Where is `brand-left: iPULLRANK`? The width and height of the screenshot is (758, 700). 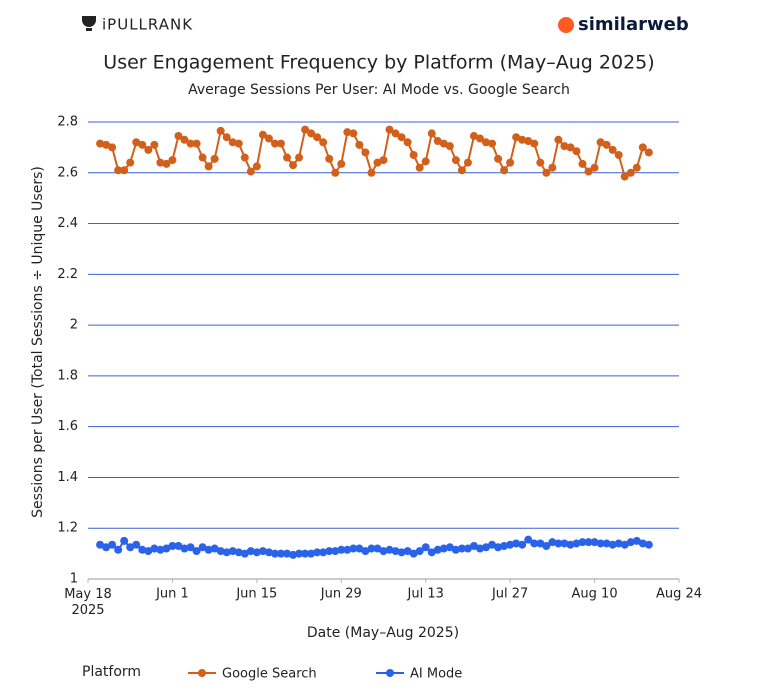 brand-left: iPULLRANK is located at coordinates (147, 25).